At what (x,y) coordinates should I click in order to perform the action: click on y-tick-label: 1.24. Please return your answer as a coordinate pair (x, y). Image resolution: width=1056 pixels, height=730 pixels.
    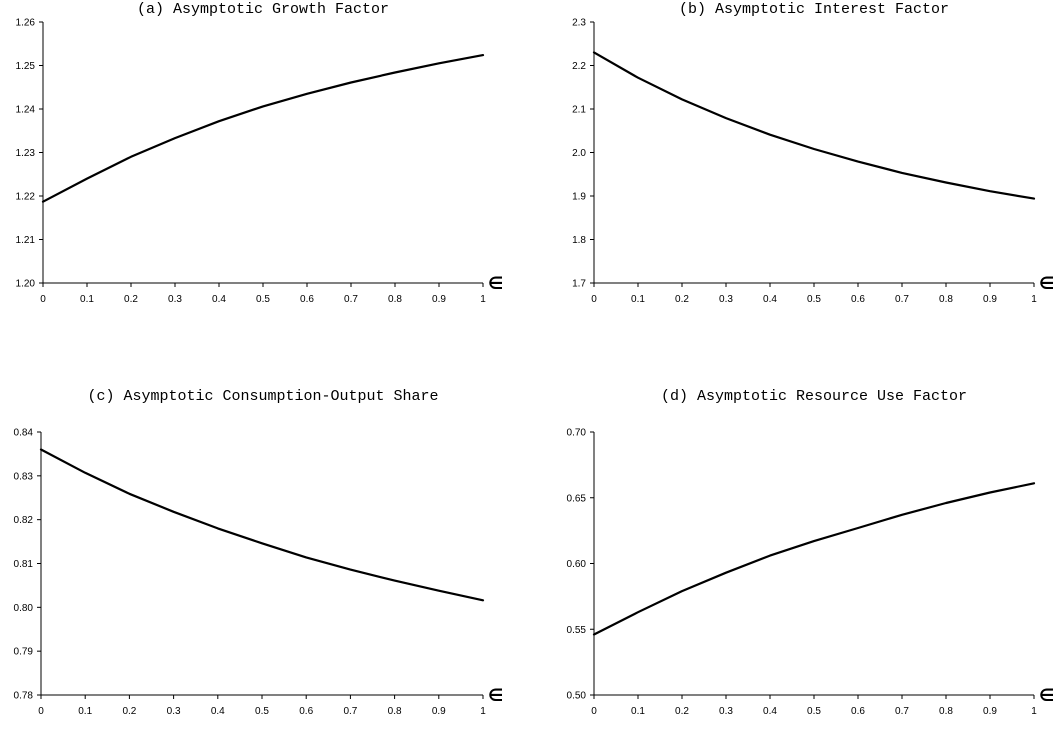
    Looking at the image, I should click on (26, 110).